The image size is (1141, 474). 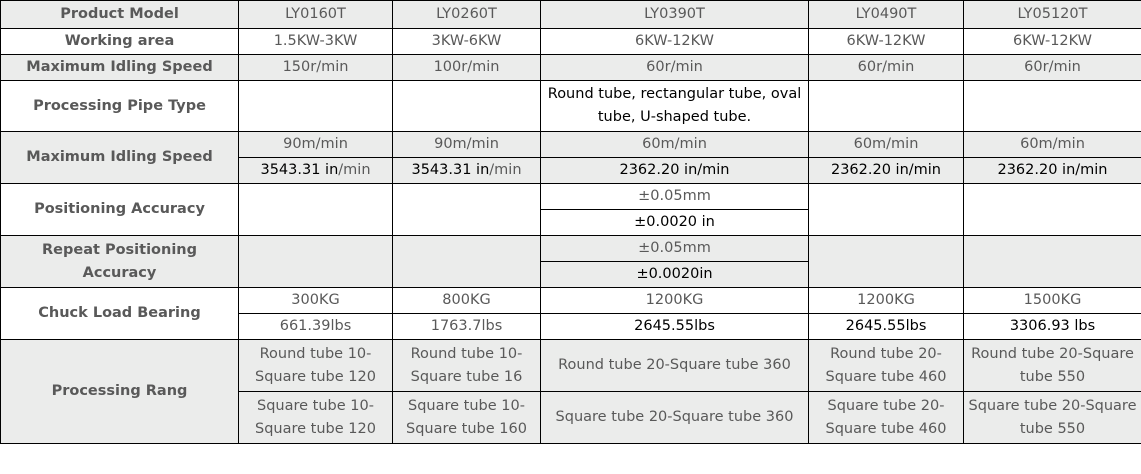 What do you see at coordinates (466, 300) in the screenshot?
I see `table-cell: 800KG` at bounding box center [466, 300].